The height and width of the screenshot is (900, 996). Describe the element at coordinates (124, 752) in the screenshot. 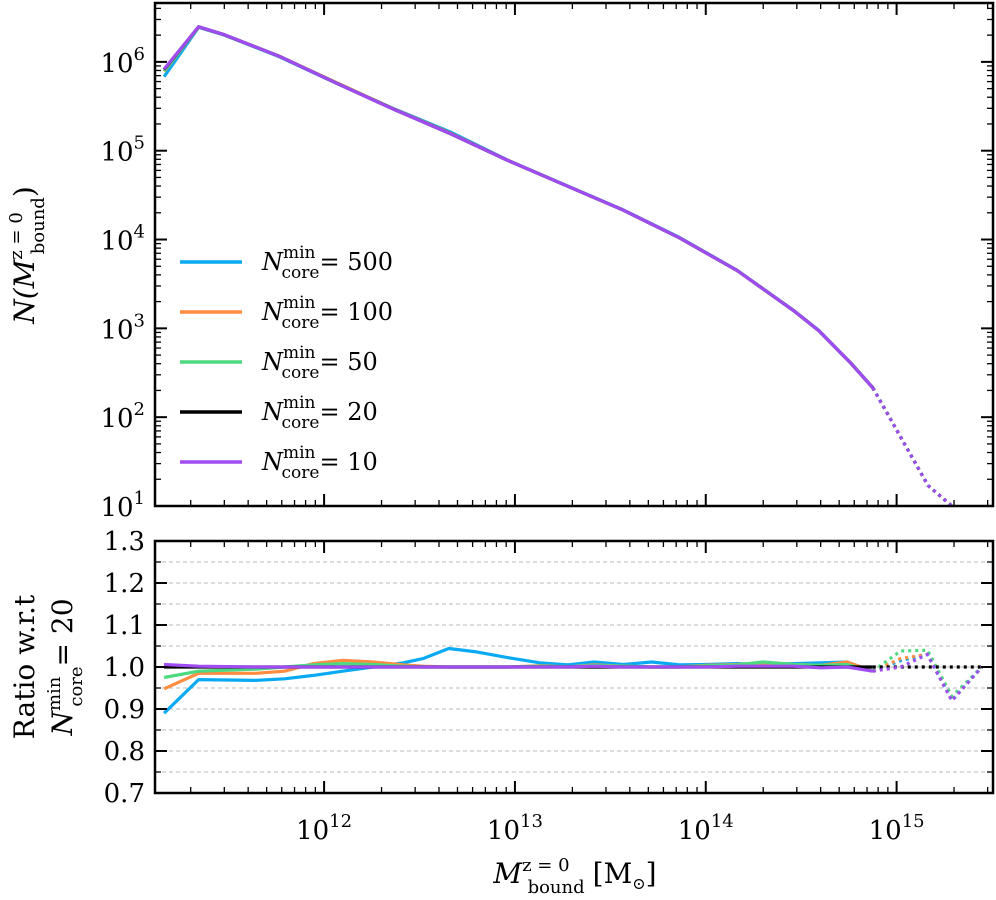

I see `y-tick-label: 0.8` at that location.